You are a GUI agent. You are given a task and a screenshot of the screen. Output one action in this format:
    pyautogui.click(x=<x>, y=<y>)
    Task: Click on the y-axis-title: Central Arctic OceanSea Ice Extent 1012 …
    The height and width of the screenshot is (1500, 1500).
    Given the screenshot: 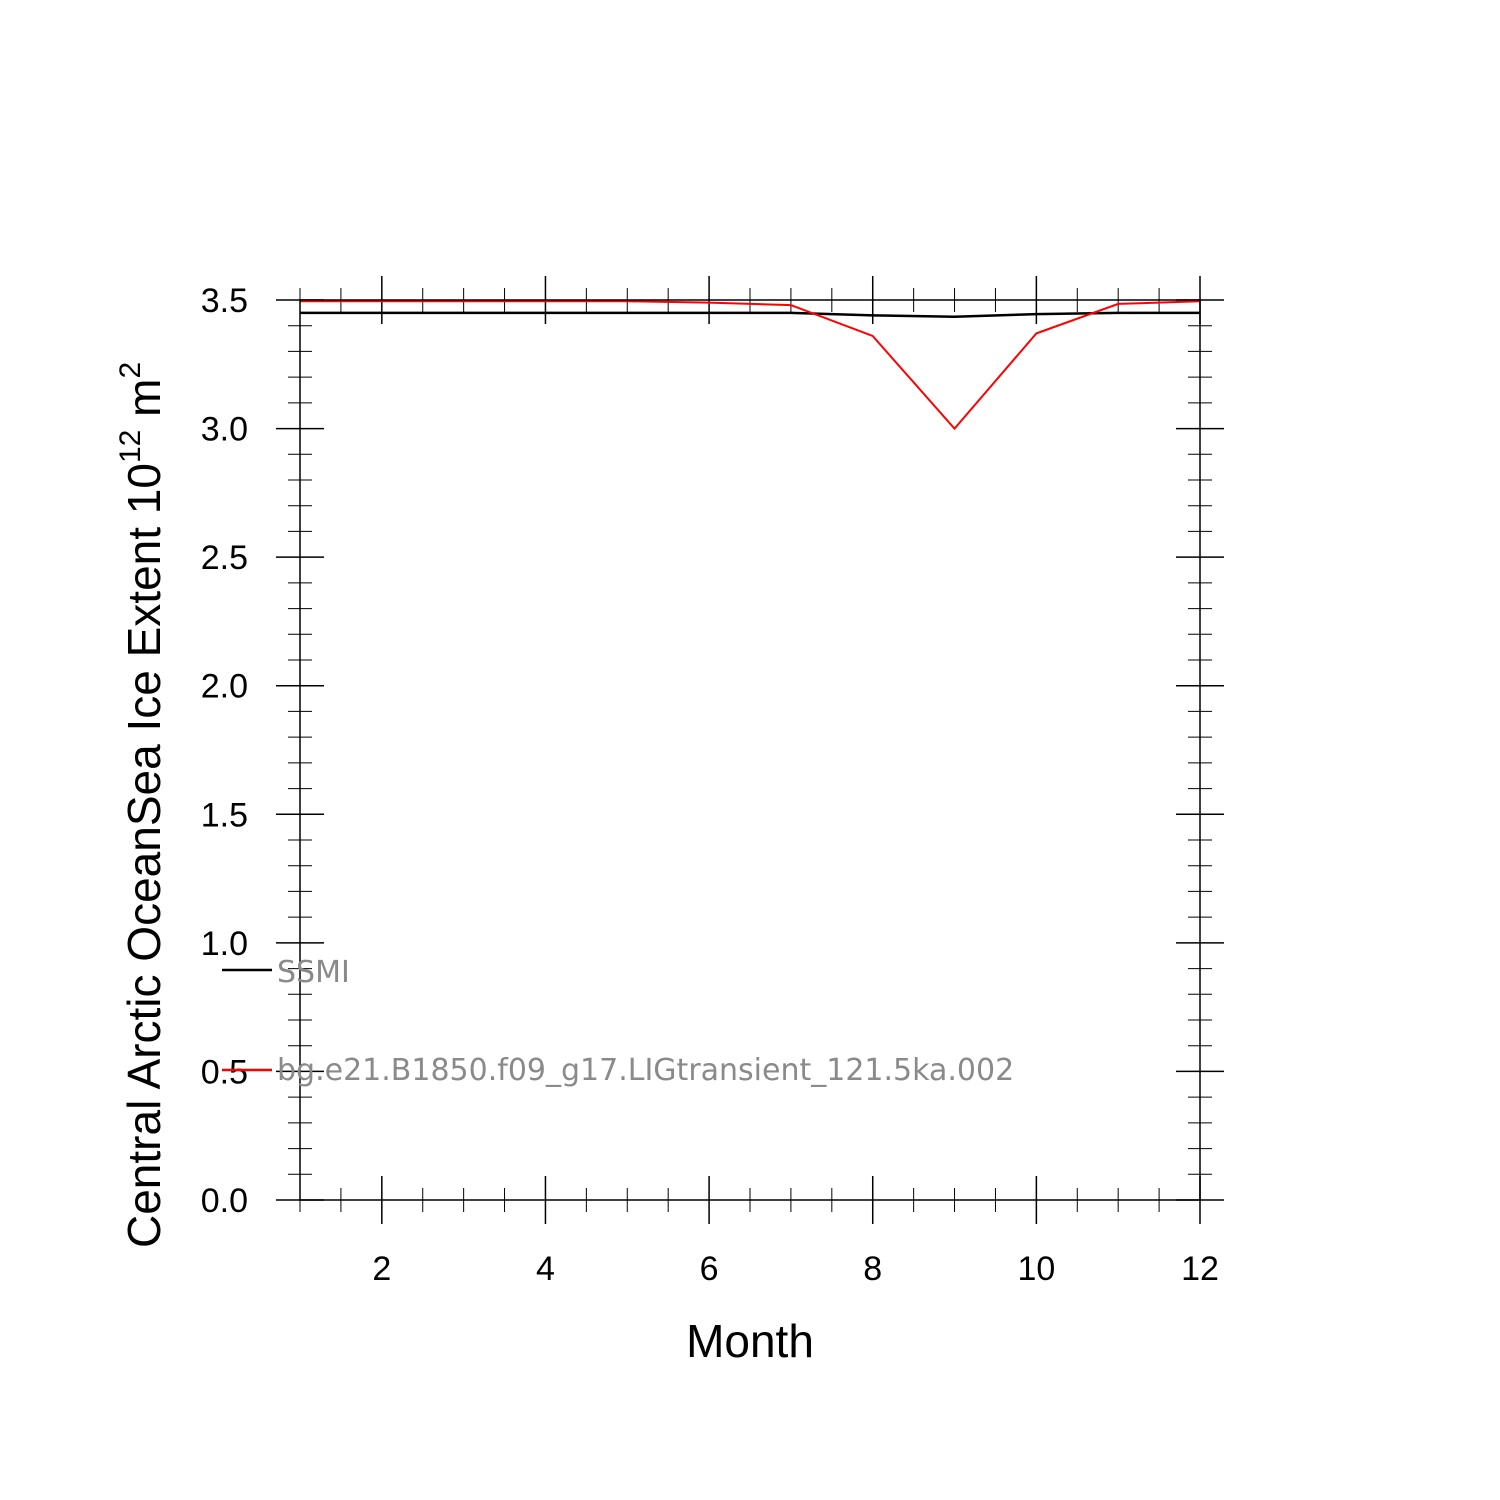 What is the action you would take?
    pyautogui.click(x=142, y=805)
    